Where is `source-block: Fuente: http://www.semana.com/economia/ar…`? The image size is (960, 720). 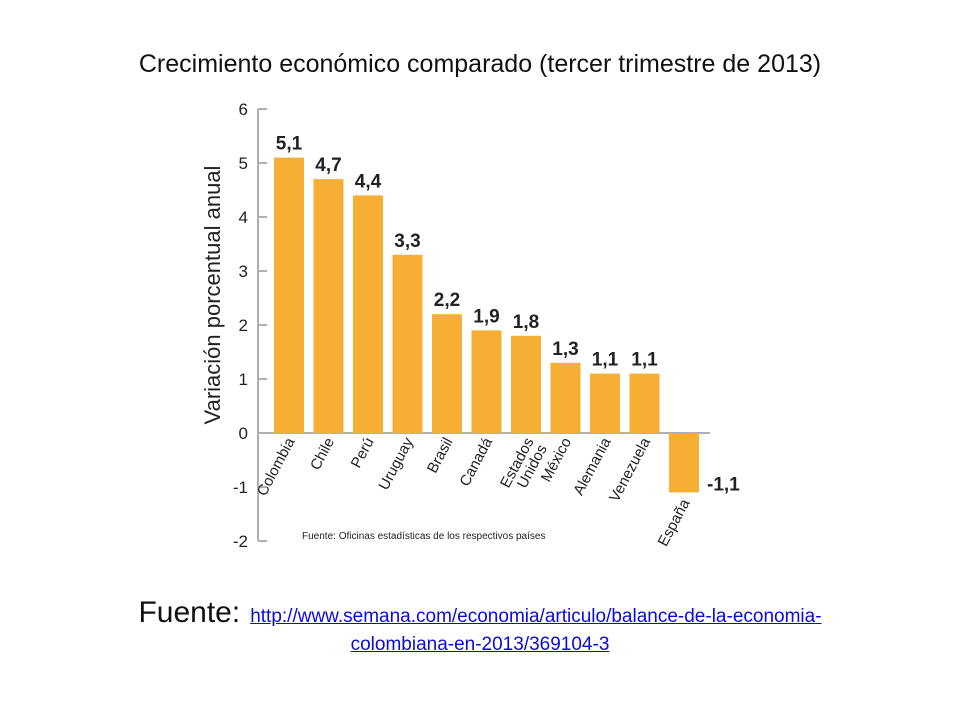 source-block: Fuente: http://www.semana.com/economia/ar… is located at coordinates (480, 626).